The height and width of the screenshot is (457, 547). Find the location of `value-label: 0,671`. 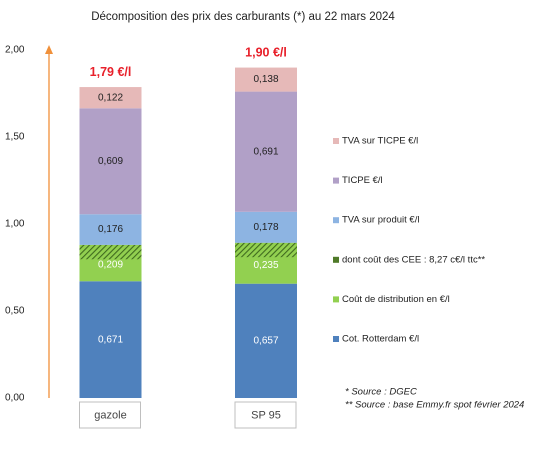

value-label: 0,671 is located at coordinates (110, 339).